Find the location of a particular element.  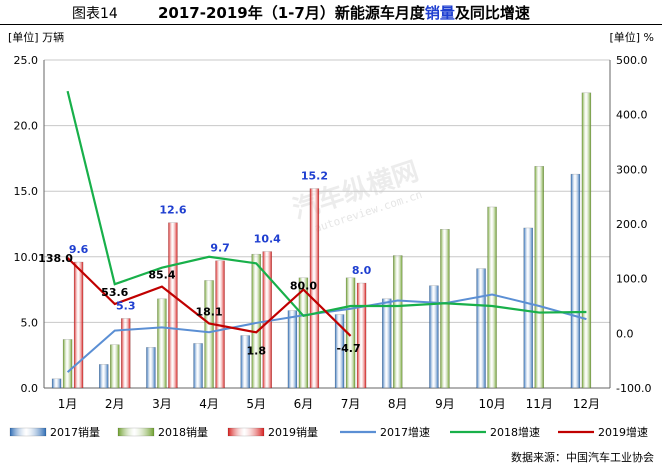

x-tick-label: 5月 is located at coordinates (256, 404).